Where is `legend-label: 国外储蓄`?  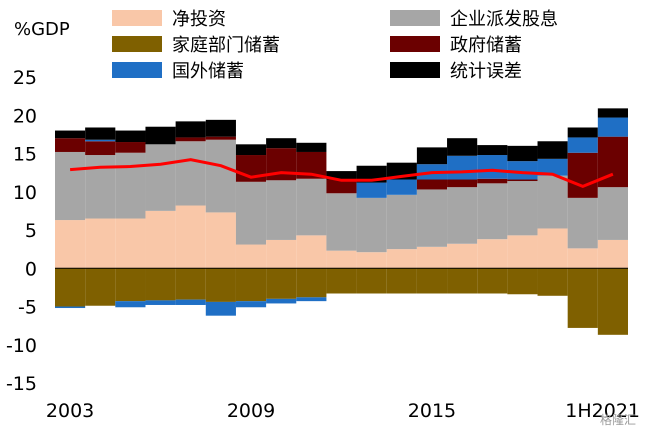
legend-label: 国外储蓄 is located at coordinates (208, 71).